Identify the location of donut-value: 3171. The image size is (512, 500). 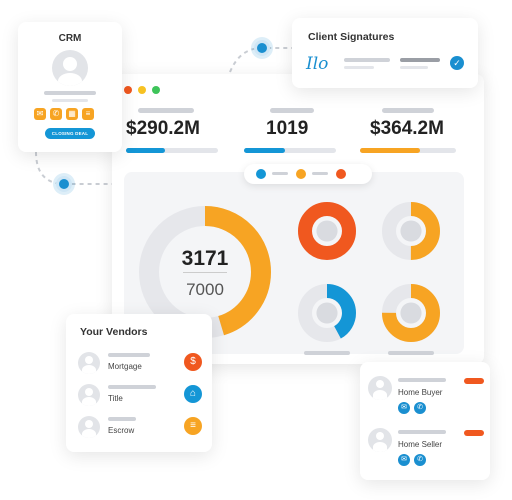
(205, 258).